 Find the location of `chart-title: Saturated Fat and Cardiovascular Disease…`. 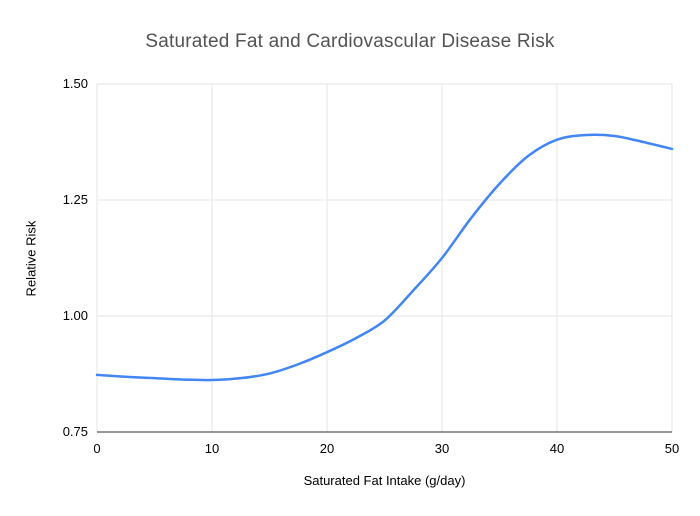

chart-title: Saturated Fat and Cardiovascular Disease… is located at coordinates (350, 41).